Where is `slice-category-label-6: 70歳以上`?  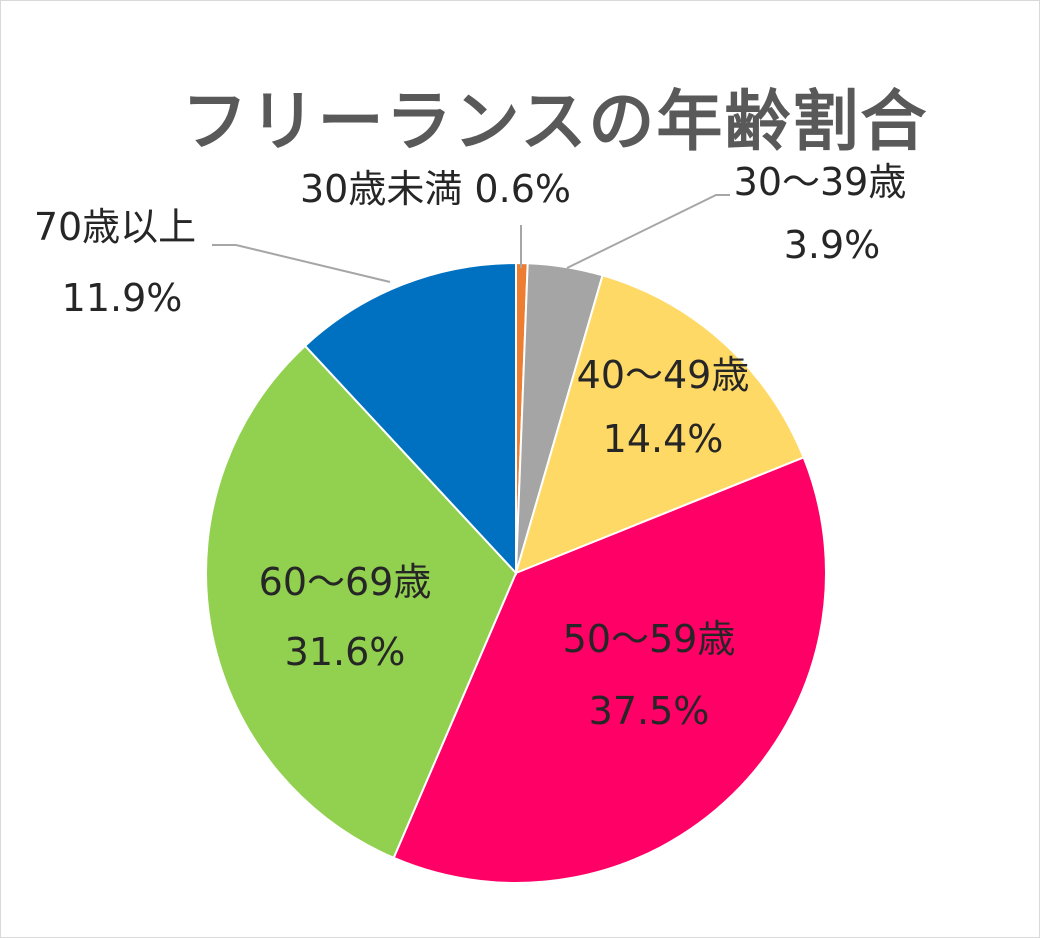
slice-category-label-6: 70歳以上 is located at coordinates (115, 227).